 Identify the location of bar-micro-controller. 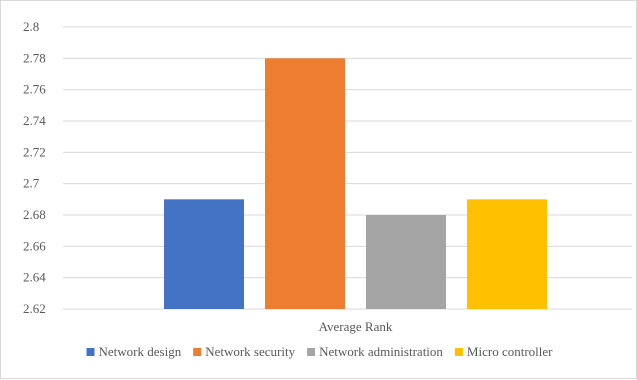
(507, 254).